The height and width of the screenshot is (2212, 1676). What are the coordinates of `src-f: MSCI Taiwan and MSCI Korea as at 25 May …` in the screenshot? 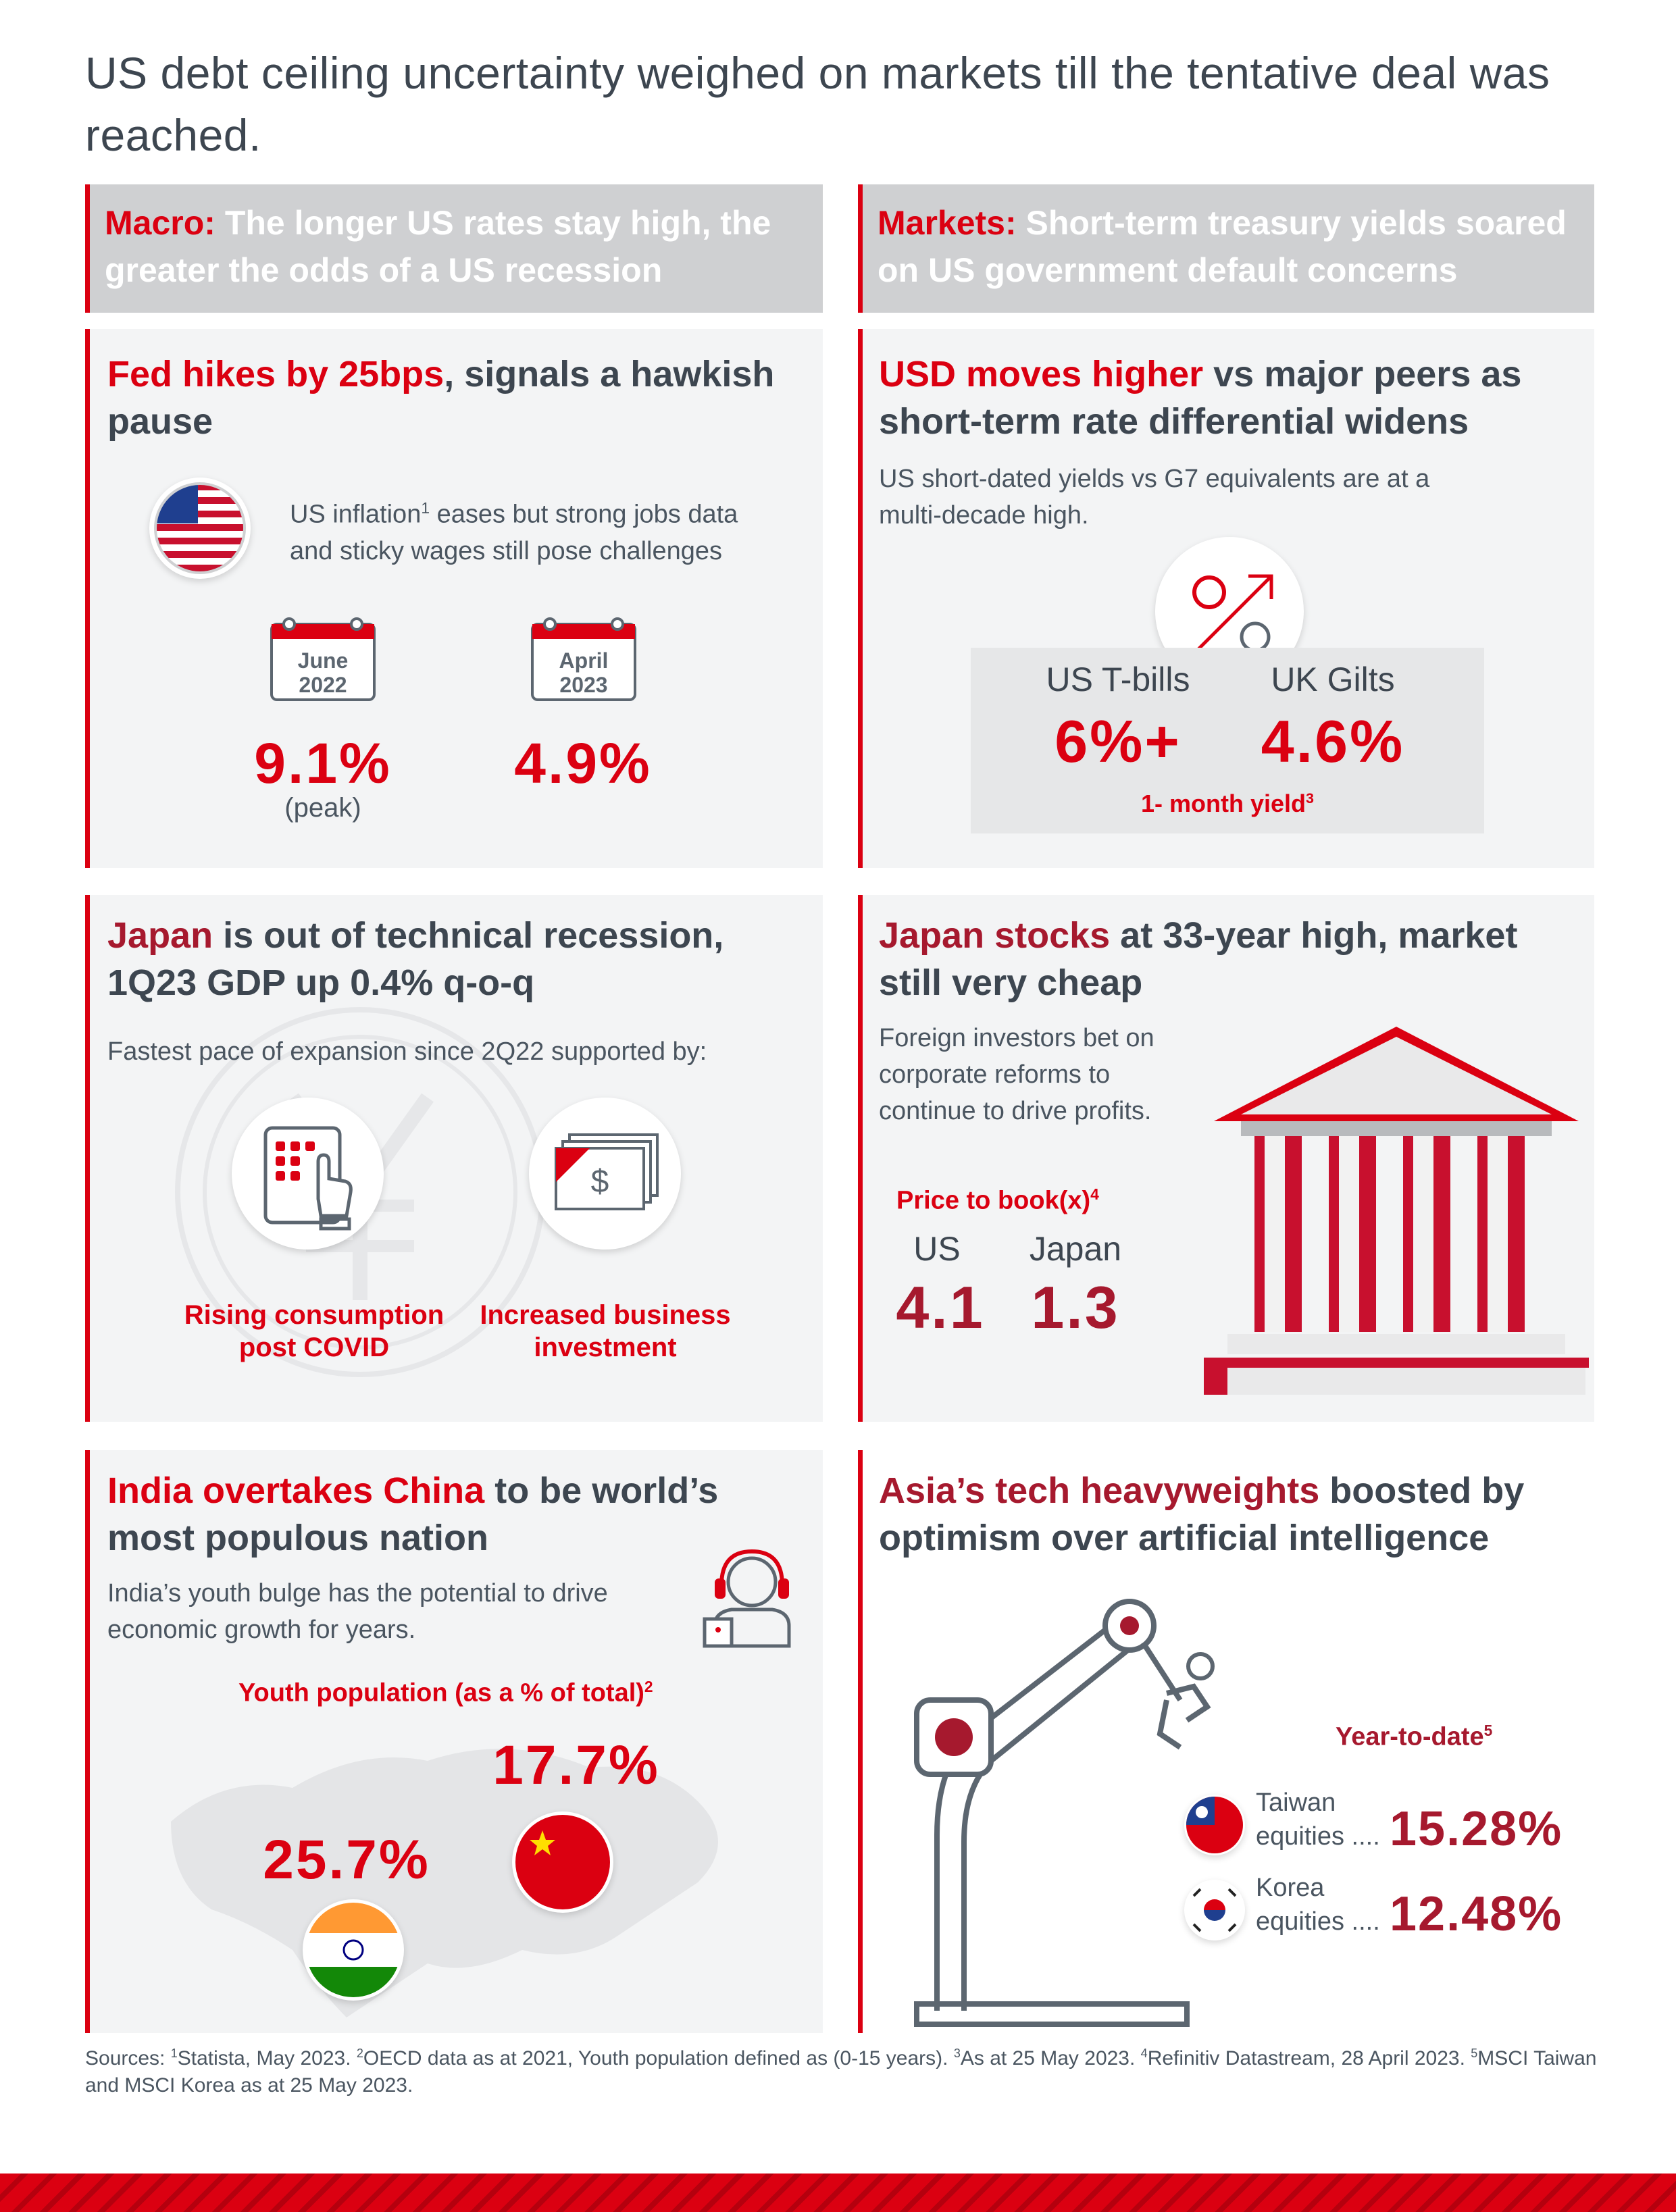 It's located at (841, 2072).